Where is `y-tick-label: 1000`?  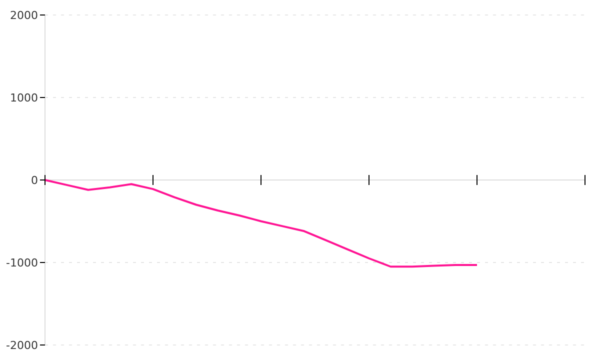
y-tick-label: 1000 is located at coordinates (24, 97).